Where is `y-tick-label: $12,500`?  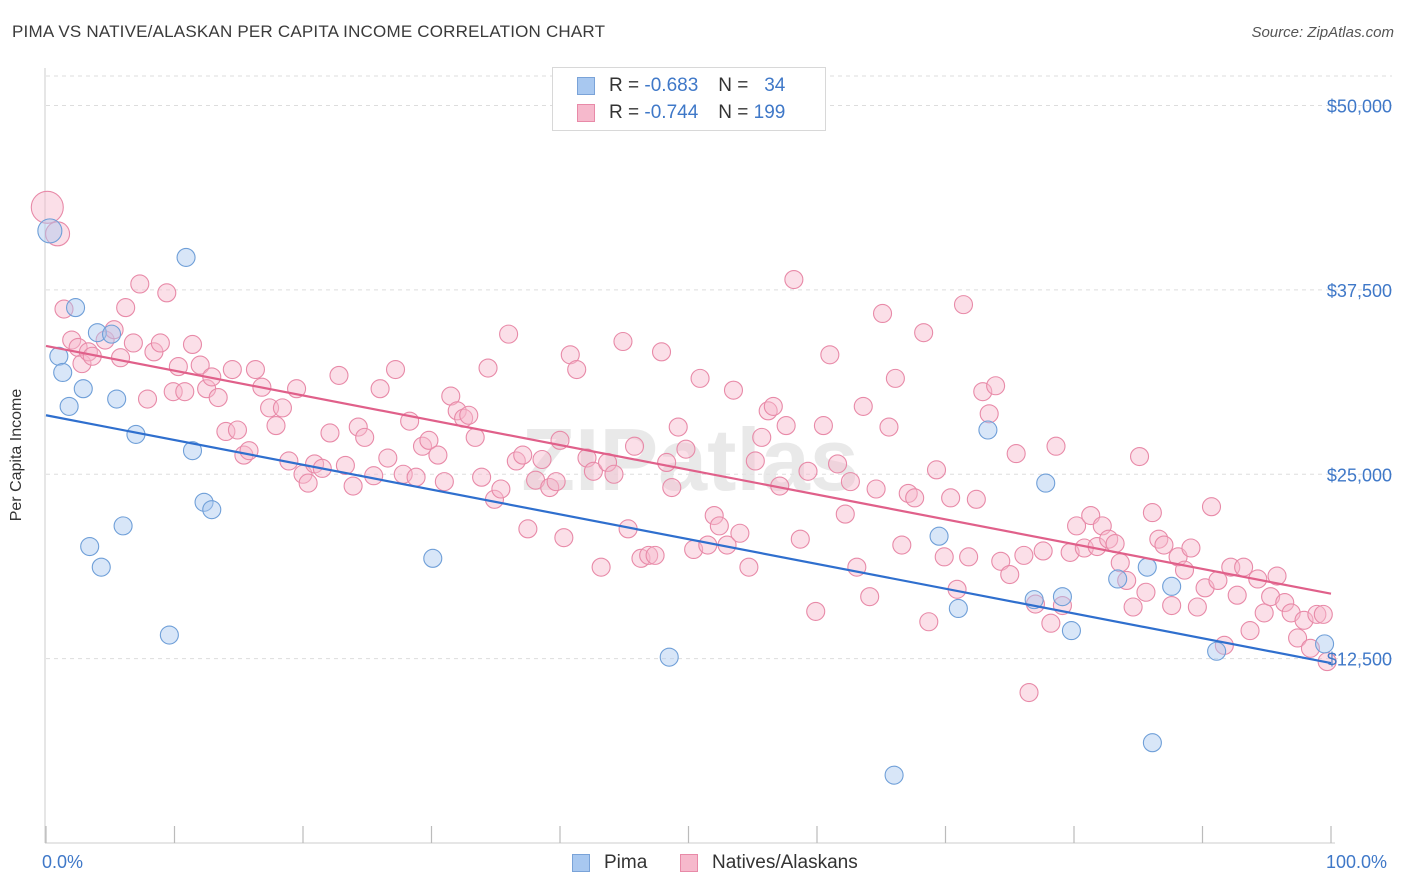 y-tick-label: $12,500 is located at coordinates (1359, 660).